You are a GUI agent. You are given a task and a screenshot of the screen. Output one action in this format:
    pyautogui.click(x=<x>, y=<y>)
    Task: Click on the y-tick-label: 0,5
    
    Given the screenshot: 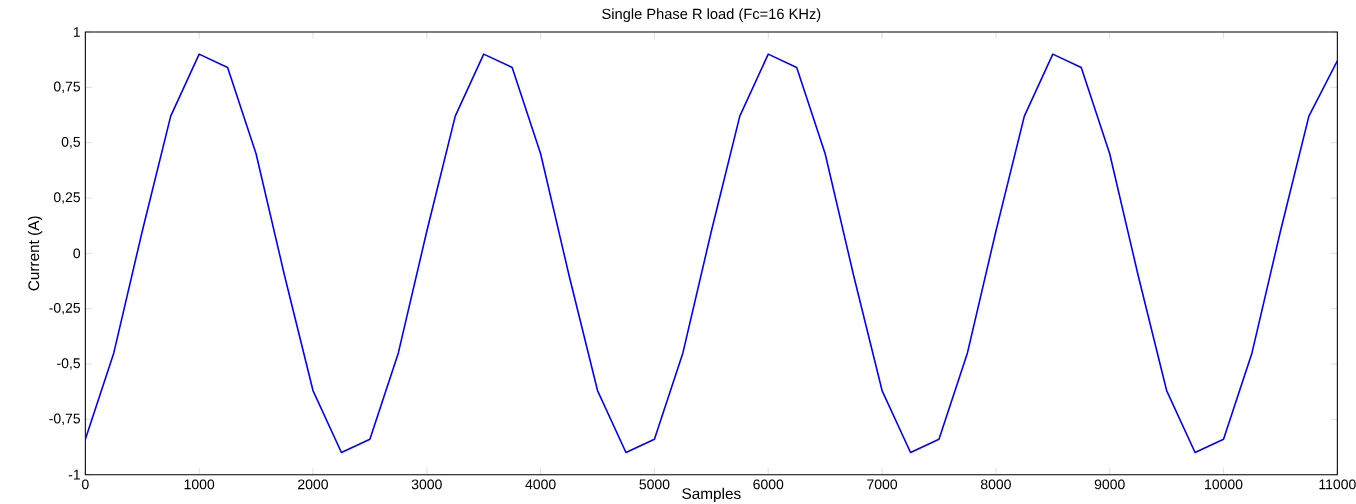 What is the action you would take?
    pyautogui.click(x=71, y=142)
    